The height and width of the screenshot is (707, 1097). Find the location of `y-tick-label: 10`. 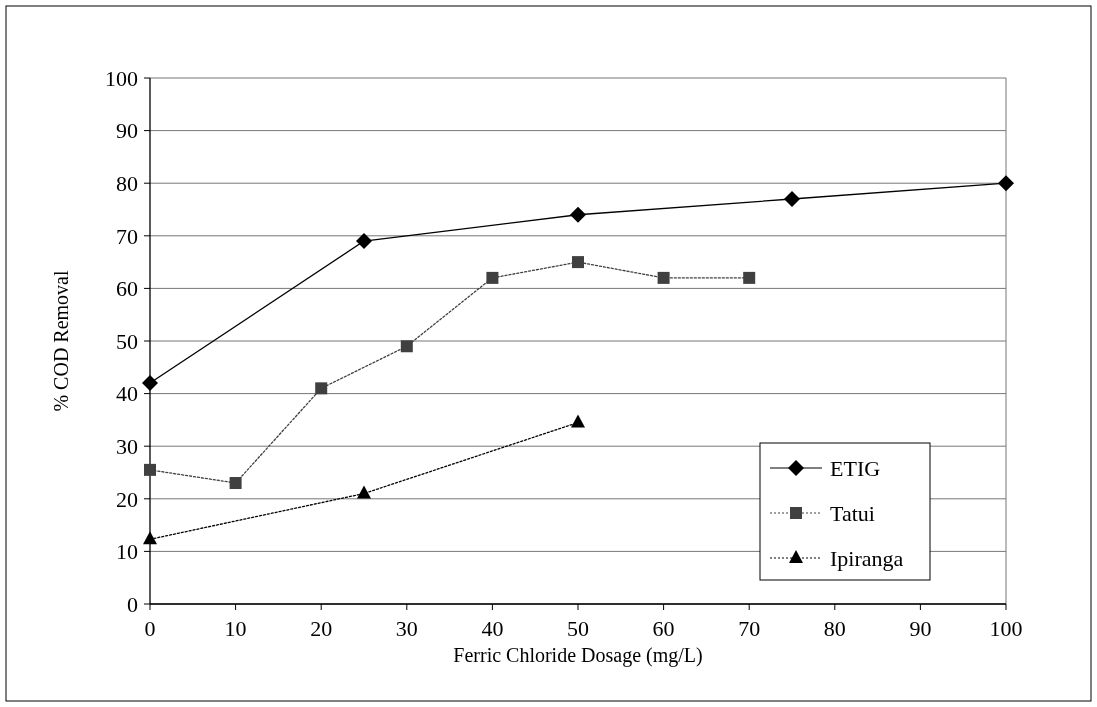

y-tick-label: 10 is located at coordinates (127, 552).